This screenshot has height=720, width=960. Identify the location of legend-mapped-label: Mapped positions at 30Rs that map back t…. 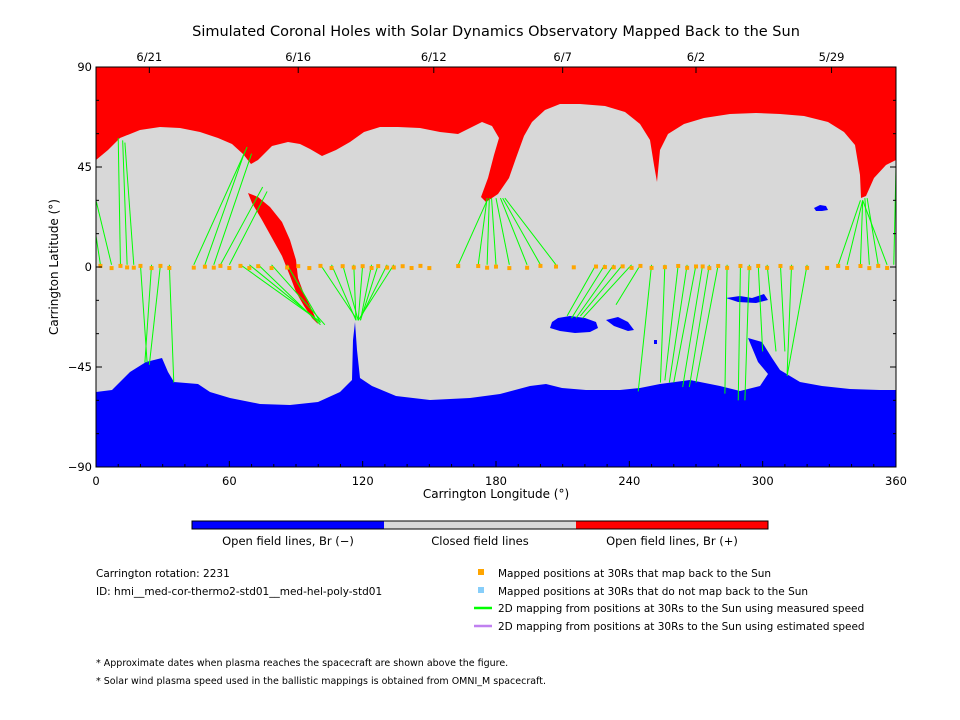
(634, 574).